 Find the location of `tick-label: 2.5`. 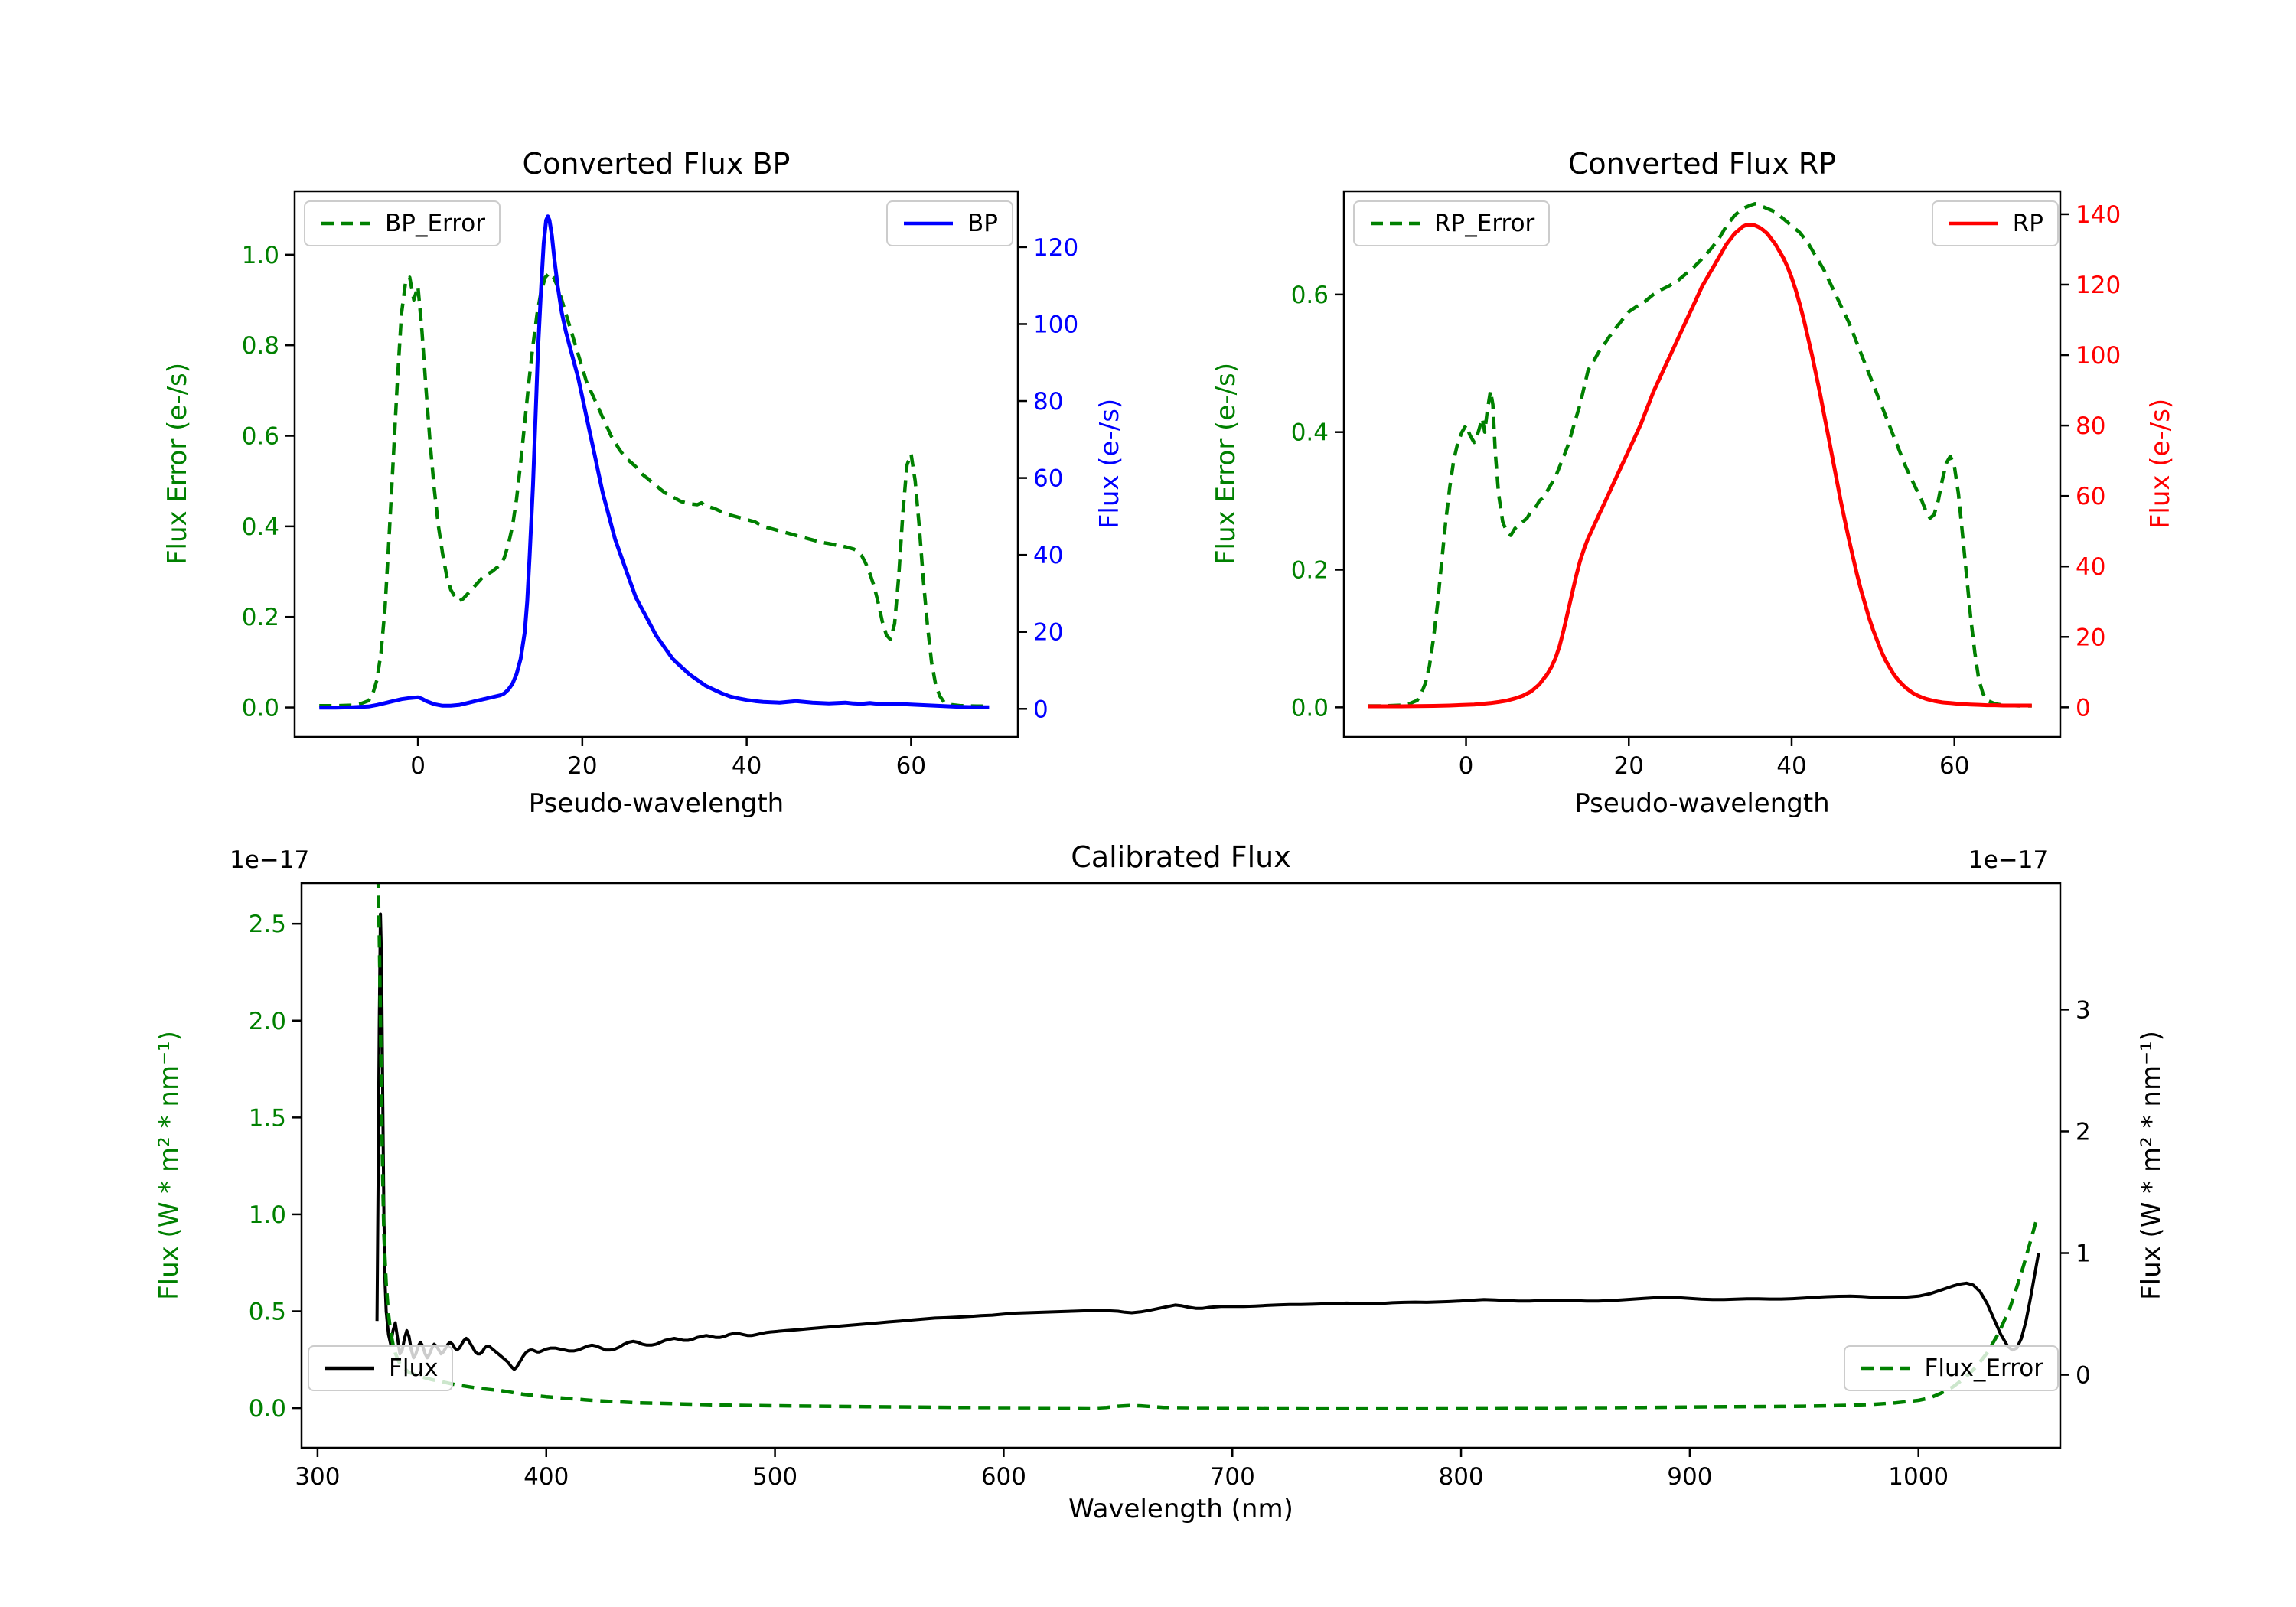

tick-label: 2.5 is located at coordinates (267, 925).